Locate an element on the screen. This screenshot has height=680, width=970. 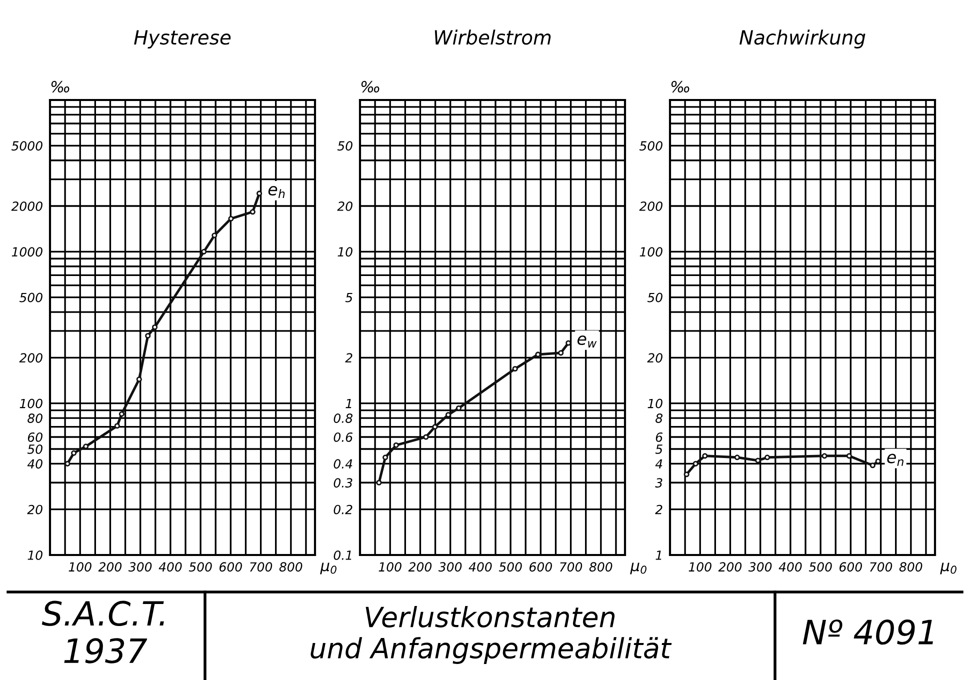
y-tick-label: 3 is located at coordinates (658, 483).